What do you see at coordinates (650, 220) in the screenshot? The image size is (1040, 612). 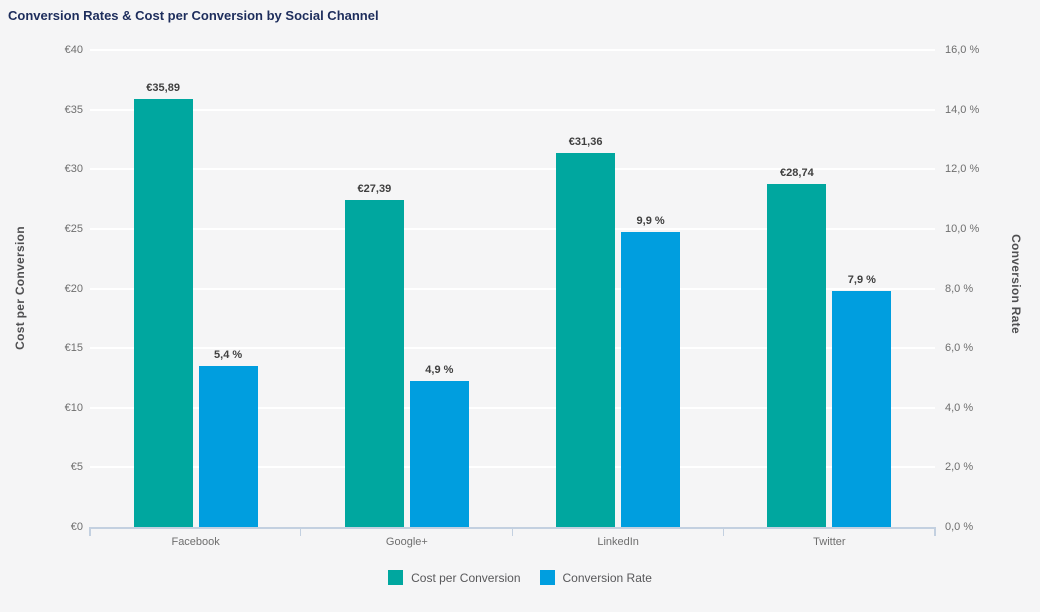 I see `bar-value-label: 9,9 %` at bounding box center [650, 220].